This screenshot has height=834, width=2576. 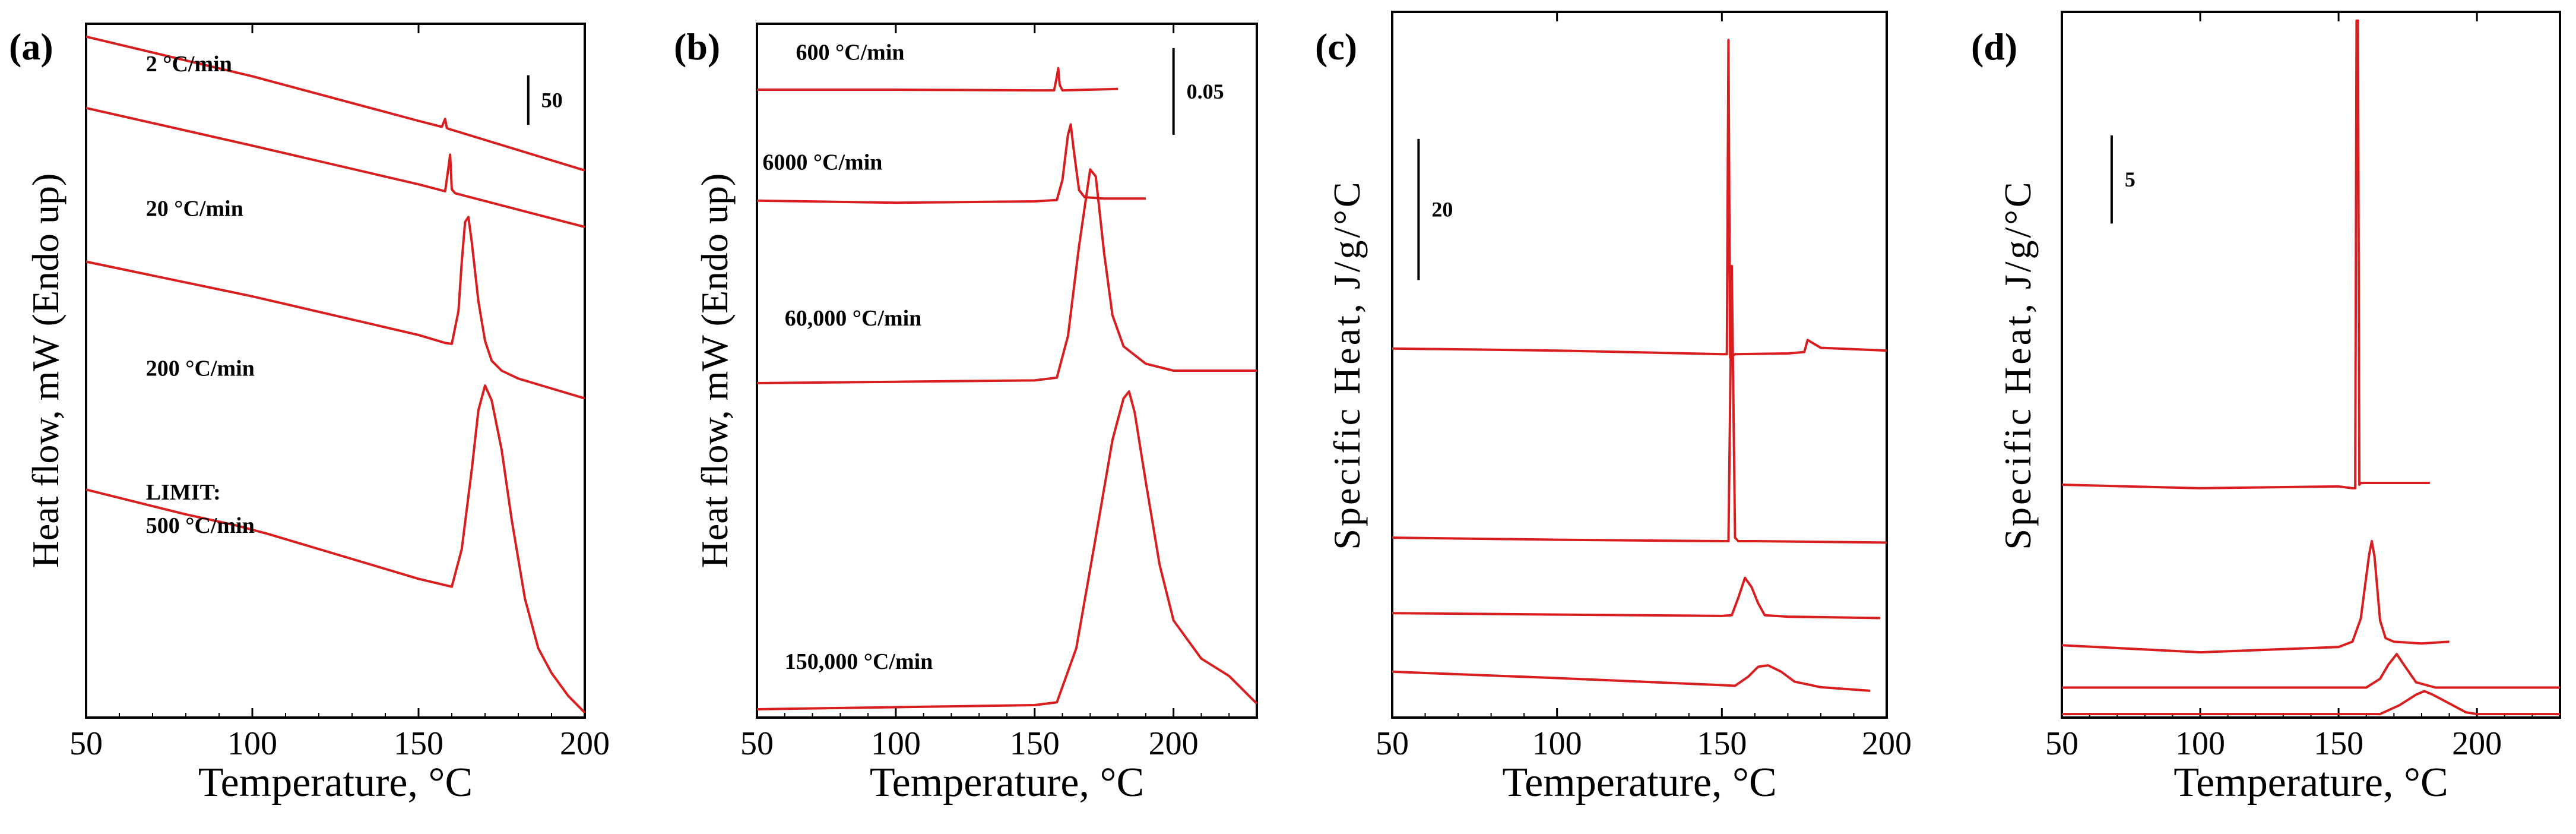 What do you see at coordinates (201, 525) in the screenshot?
I see `series-label: 500 °C/min` at bounding box center [201, 525].